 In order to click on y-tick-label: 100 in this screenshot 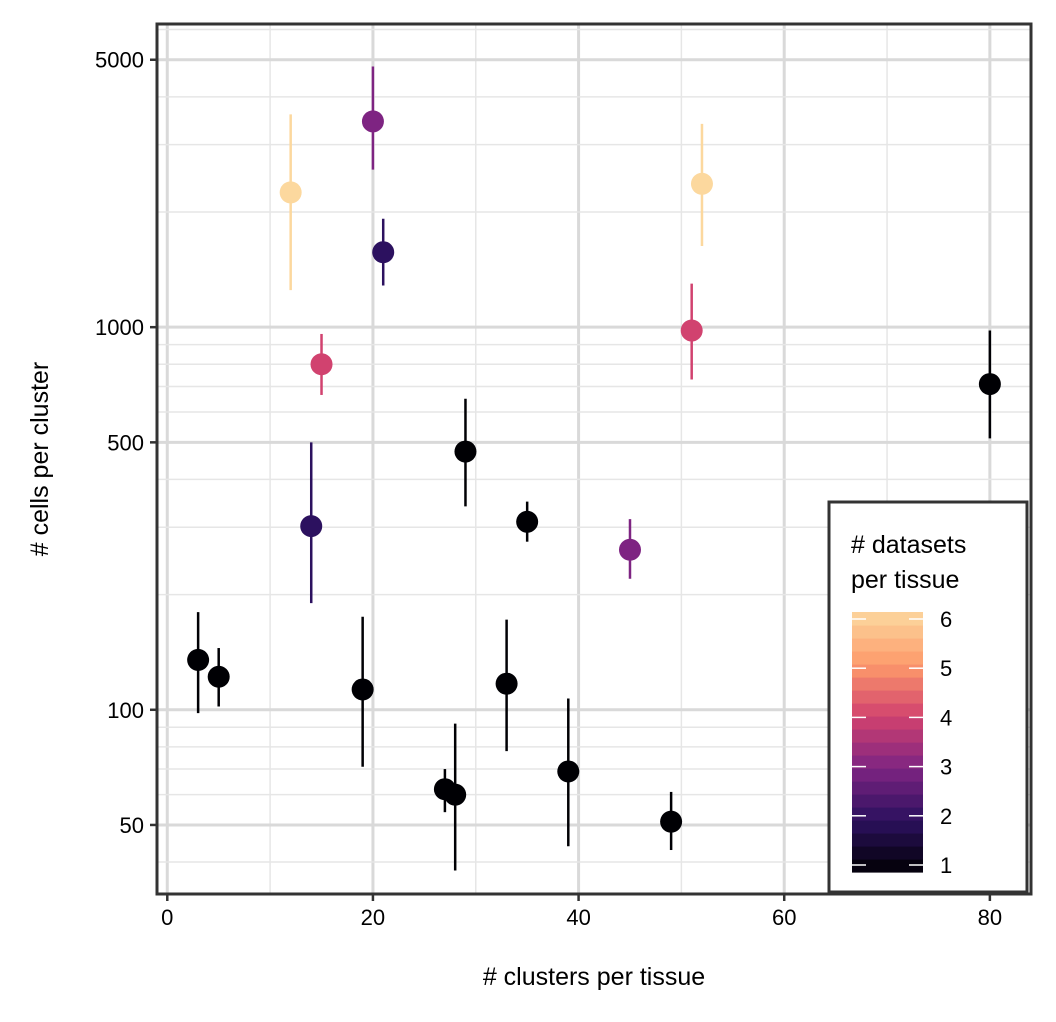, I will do `click(125, 710)`.